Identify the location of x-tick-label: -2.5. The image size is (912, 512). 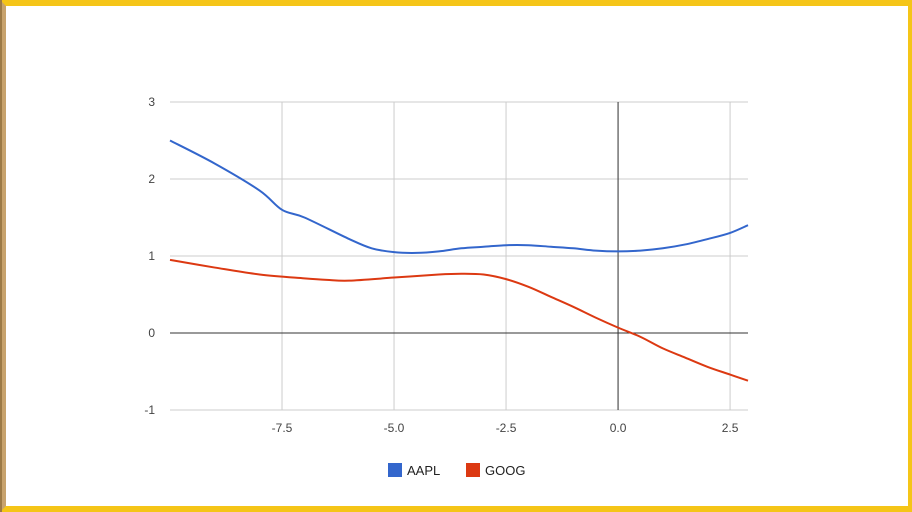
(506, 428).